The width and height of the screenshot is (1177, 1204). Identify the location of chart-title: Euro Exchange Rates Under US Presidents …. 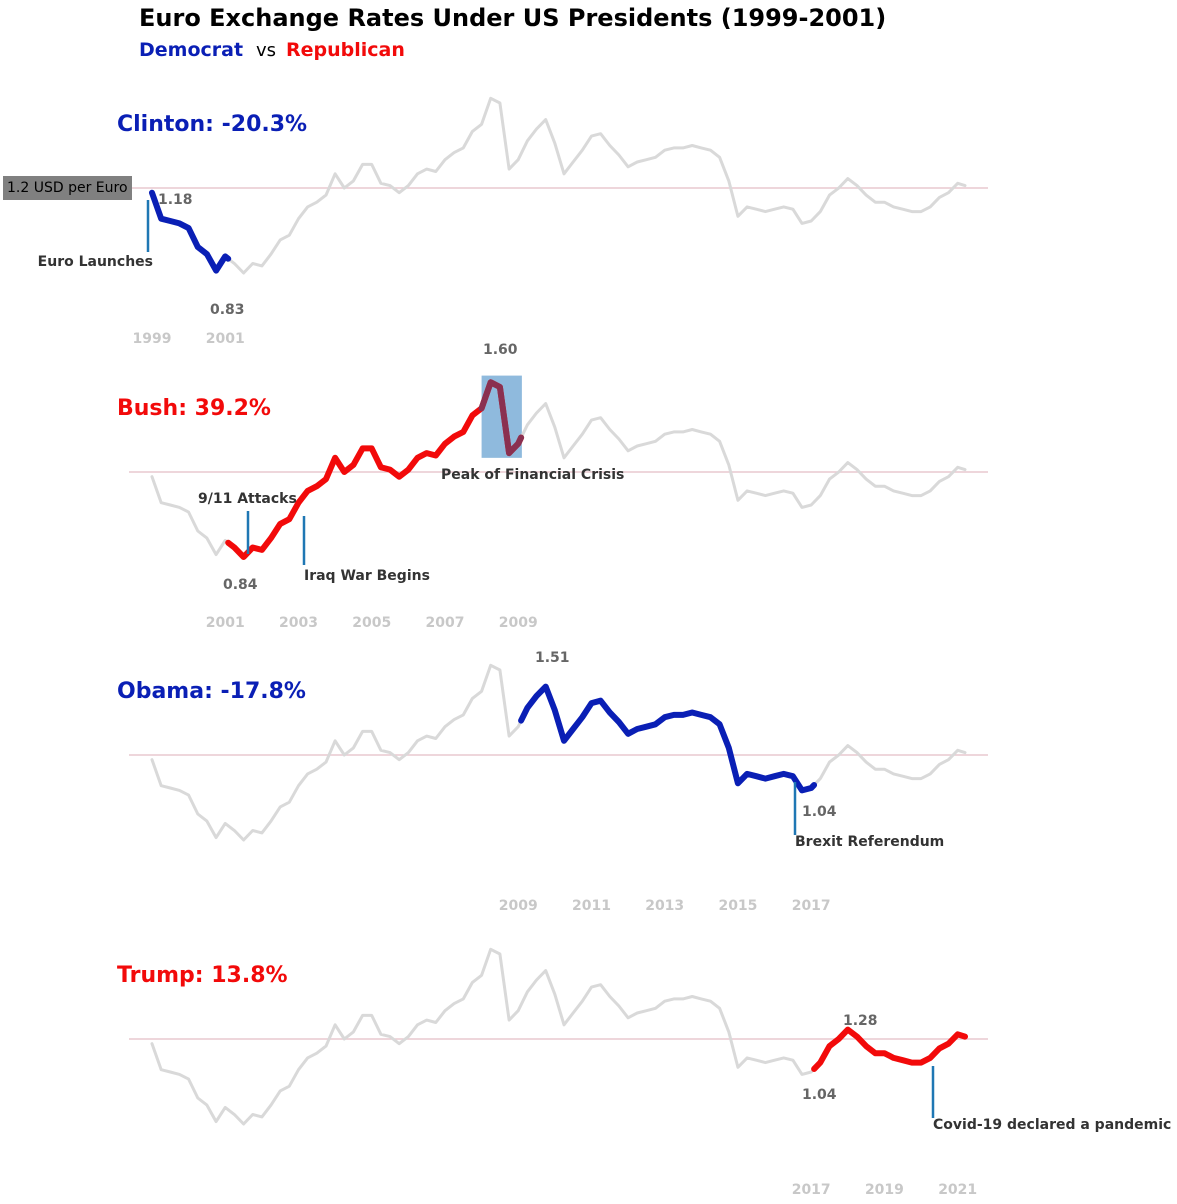
(512, 18).